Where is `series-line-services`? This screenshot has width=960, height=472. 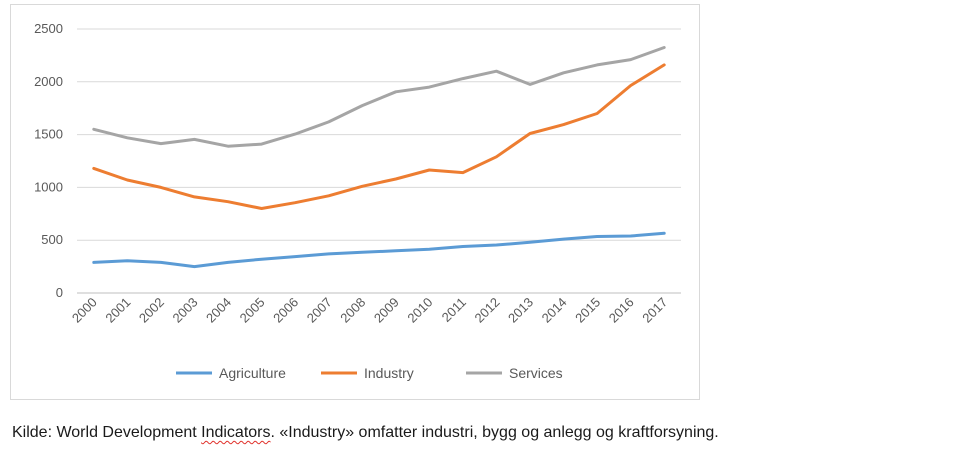 series-line-services is located at coordinates (379, 97).